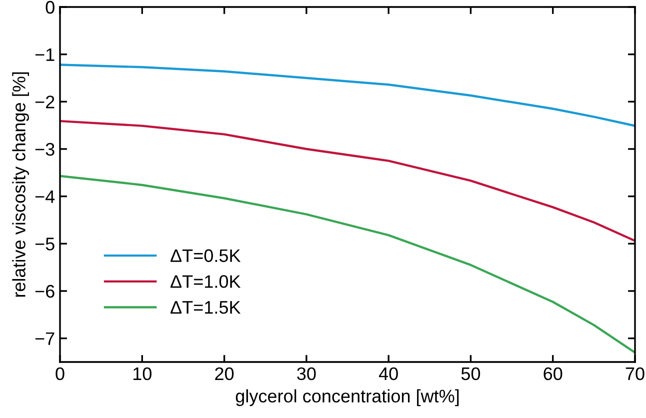  I want to click on line-series, so click(347, 95).